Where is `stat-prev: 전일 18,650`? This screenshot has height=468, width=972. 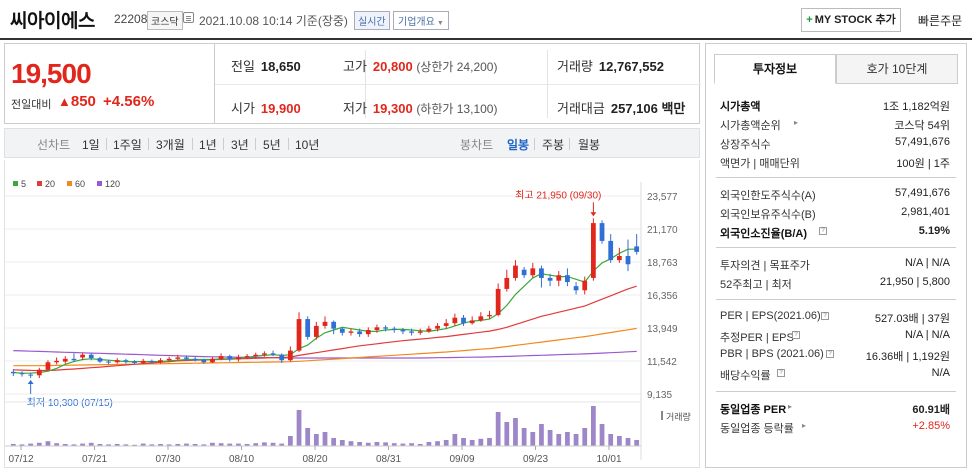
stat-prev: 전일 18,650 is located at coordinates (266, 65).